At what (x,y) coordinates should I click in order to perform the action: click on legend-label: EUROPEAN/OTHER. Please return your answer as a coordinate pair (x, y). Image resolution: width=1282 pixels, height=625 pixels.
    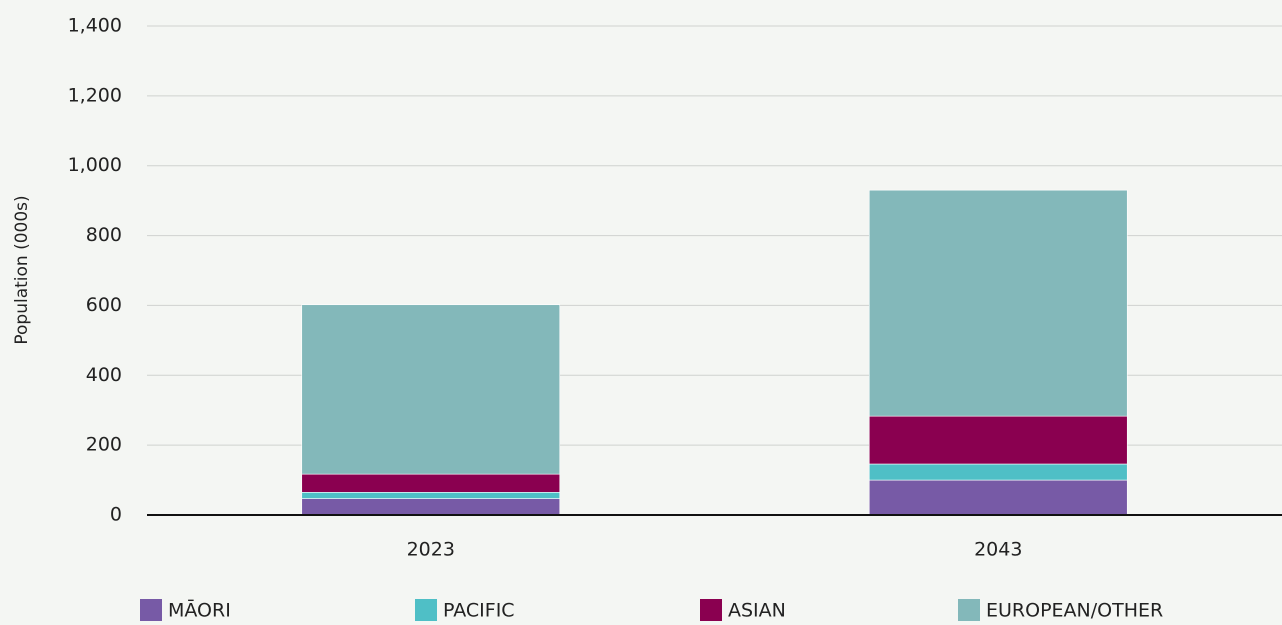
    Looking at the image, I should click on (1074, 611).